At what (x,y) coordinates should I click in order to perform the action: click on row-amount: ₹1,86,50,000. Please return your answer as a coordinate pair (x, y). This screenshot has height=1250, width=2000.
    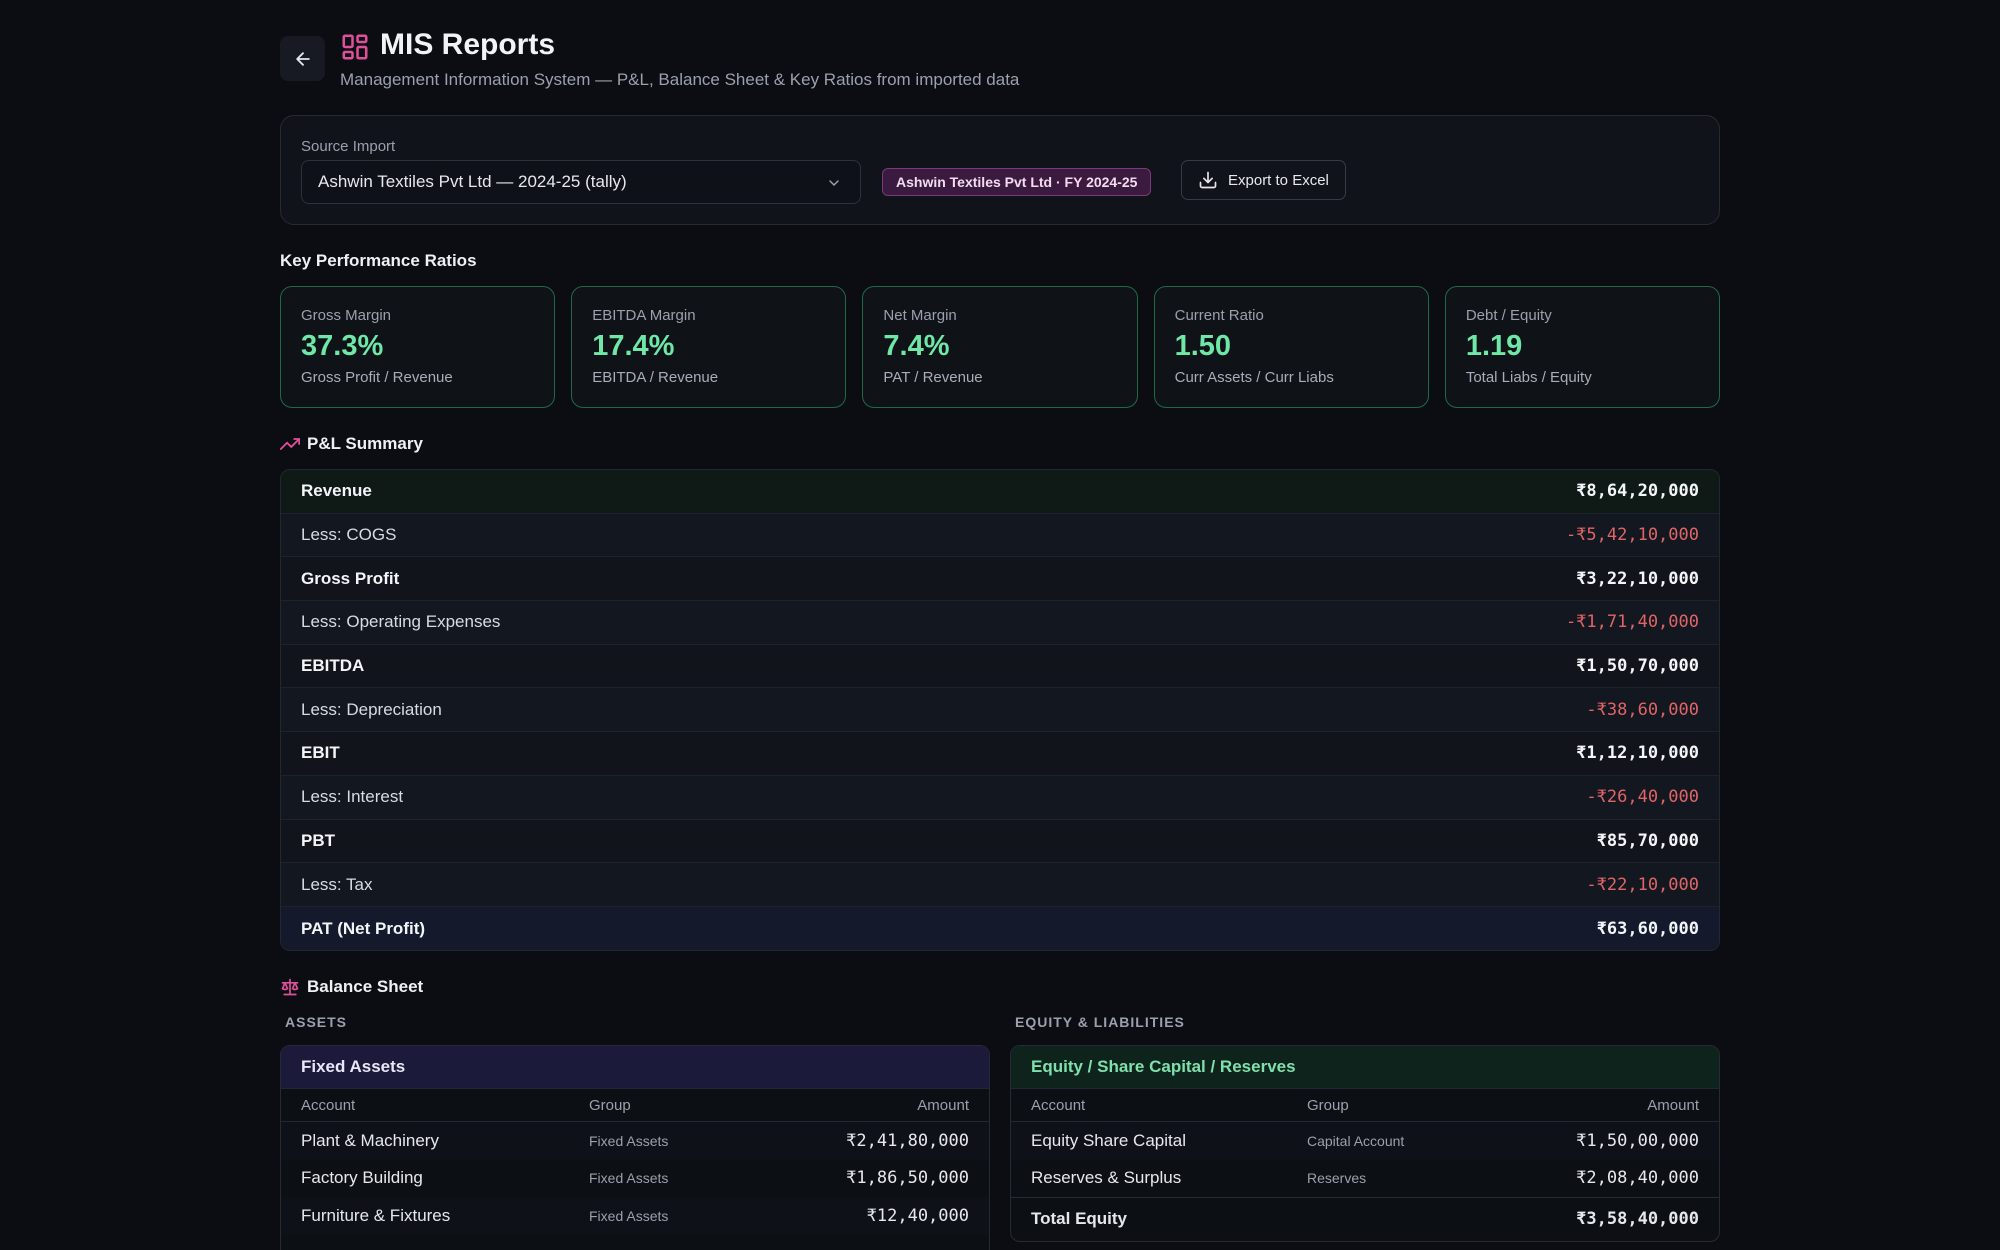
    Looking at the image, I should click on (907, 1178).